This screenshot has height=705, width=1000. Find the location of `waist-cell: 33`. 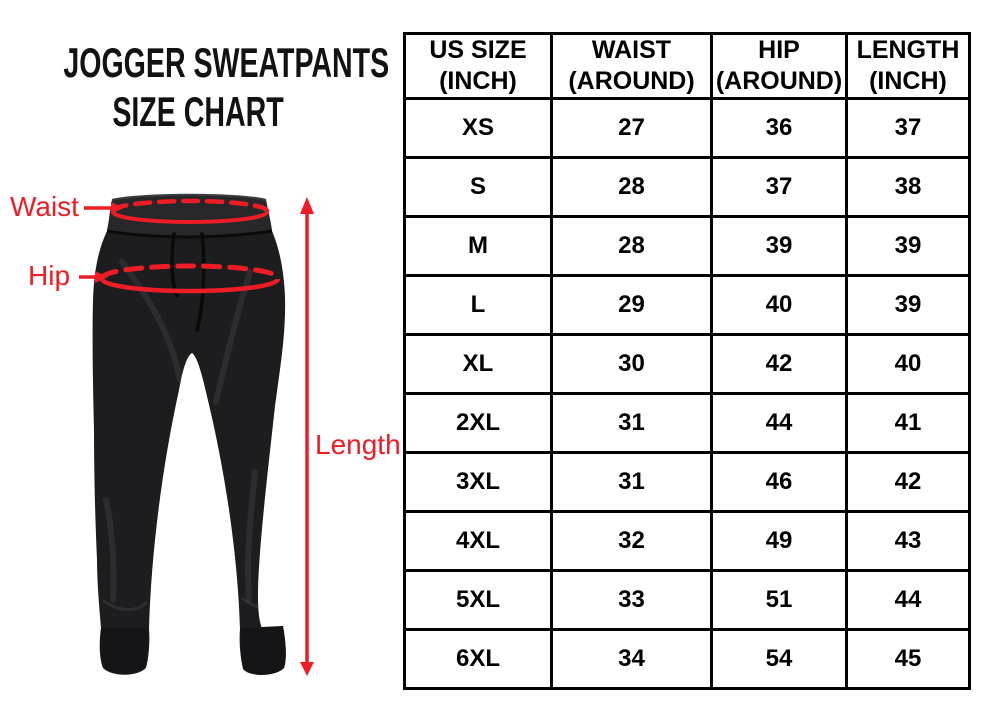

waist-cell: 33 is located at coordinates (631, 600).